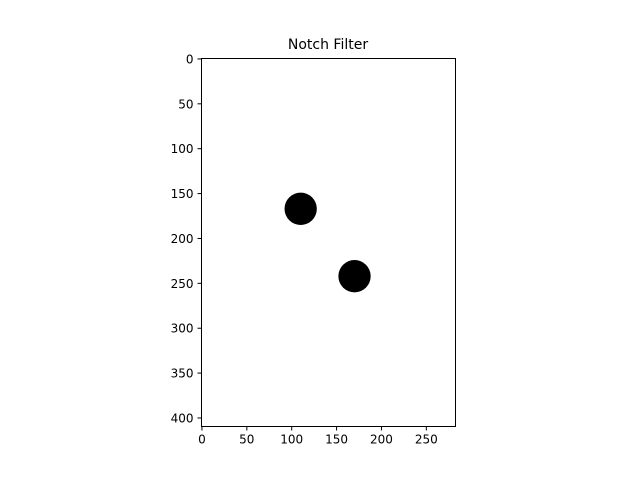  I want to click on y-tick-label: 200, so click(182, 239).